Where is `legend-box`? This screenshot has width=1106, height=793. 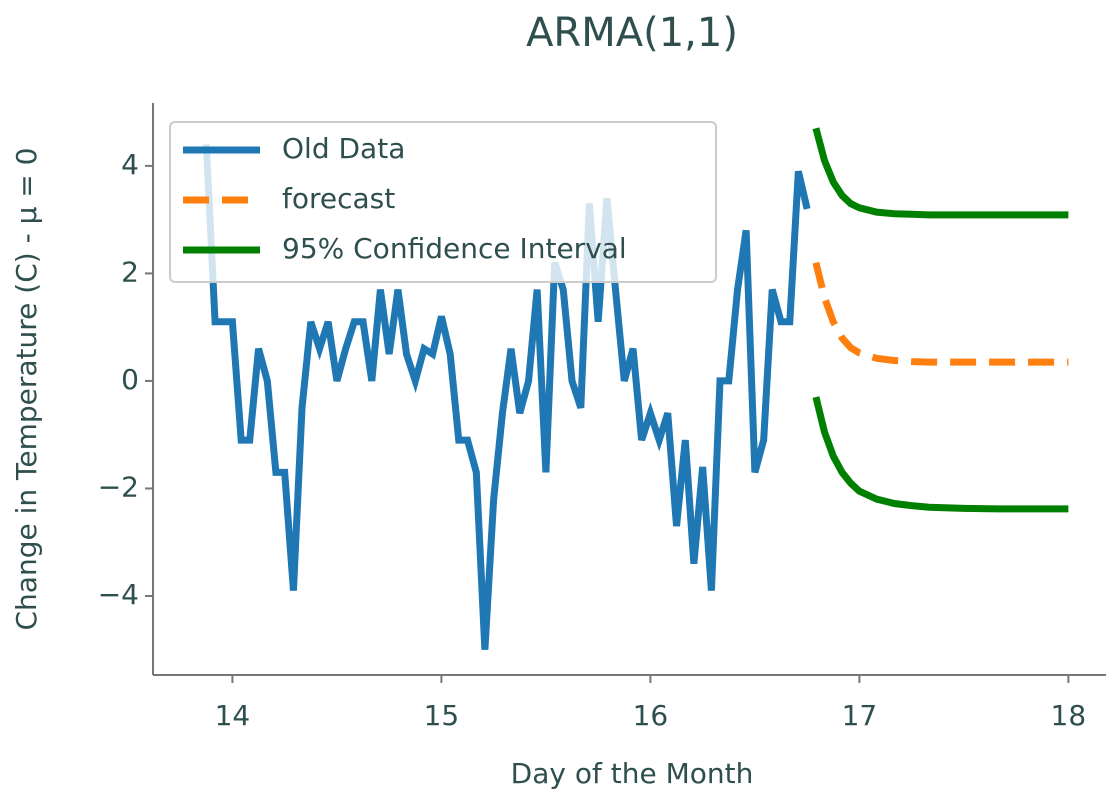
legend-box is located at coordinates (443, 202).